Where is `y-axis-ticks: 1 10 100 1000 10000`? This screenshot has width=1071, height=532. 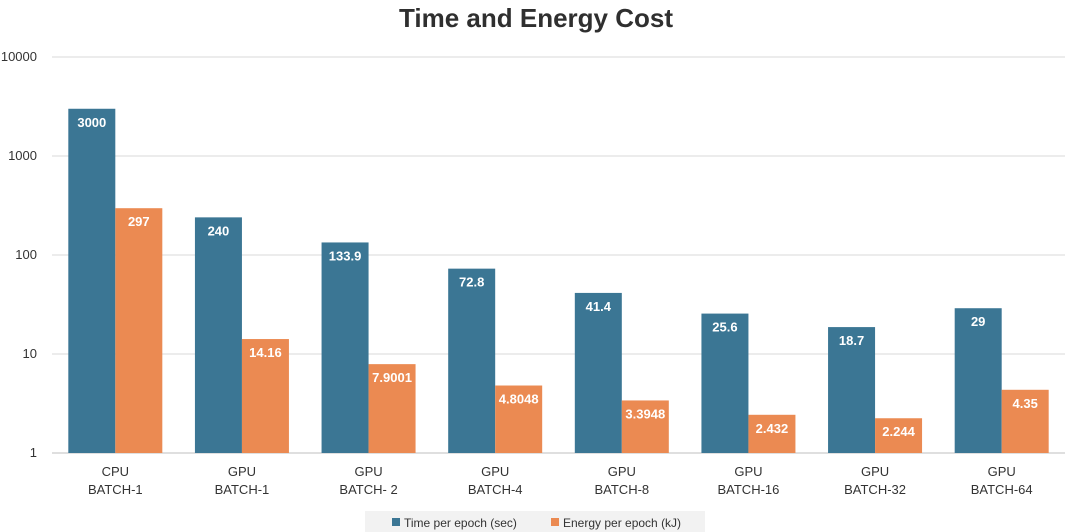
y-axis-ticks: 1 10 100 1000 10000 is located at coordinates (19, 254).